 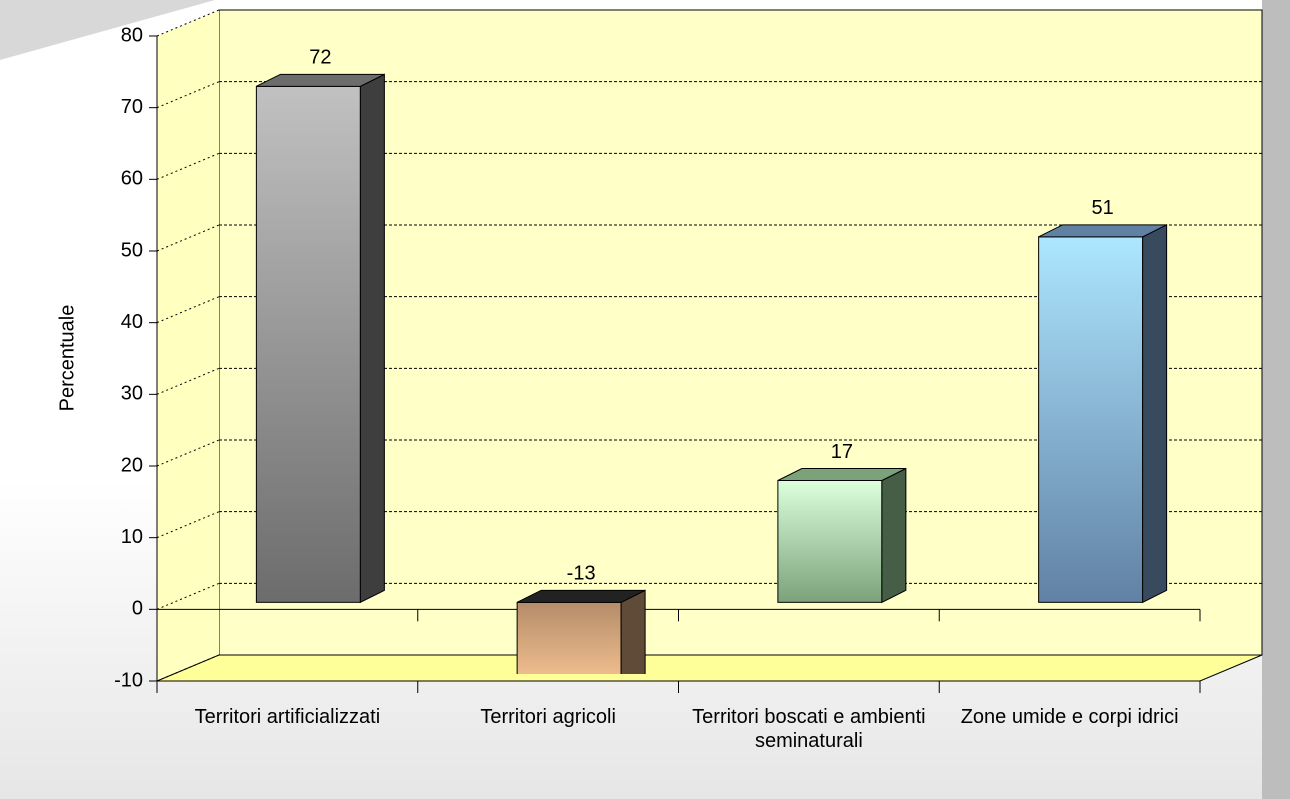 I want to click on y-tick-label: 70, so click(x=132, y=107).